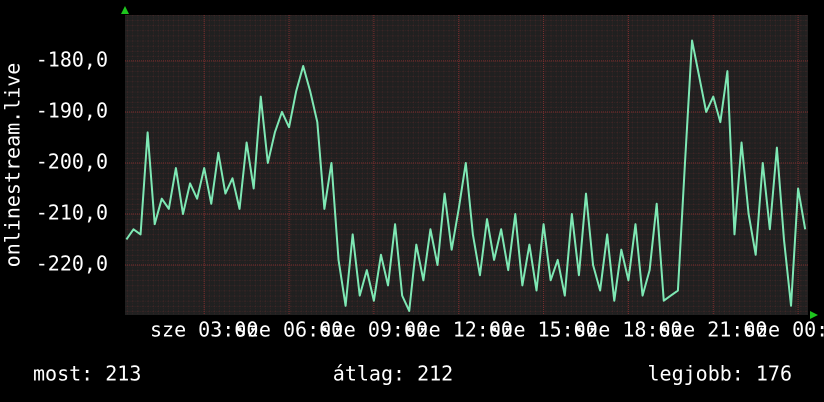 This screenshot has width=824, height=402. I want to click on y-tick-label: -200,0, so click(72, 161).